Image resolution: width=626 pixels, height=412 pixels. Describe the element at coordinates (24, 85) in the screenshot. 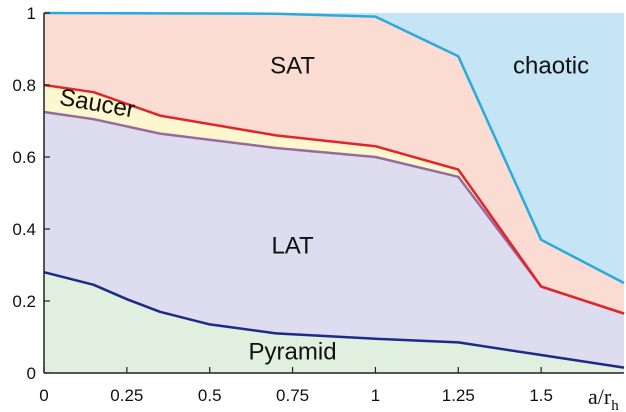

I see `y-tick-label: 0.8` at that location.